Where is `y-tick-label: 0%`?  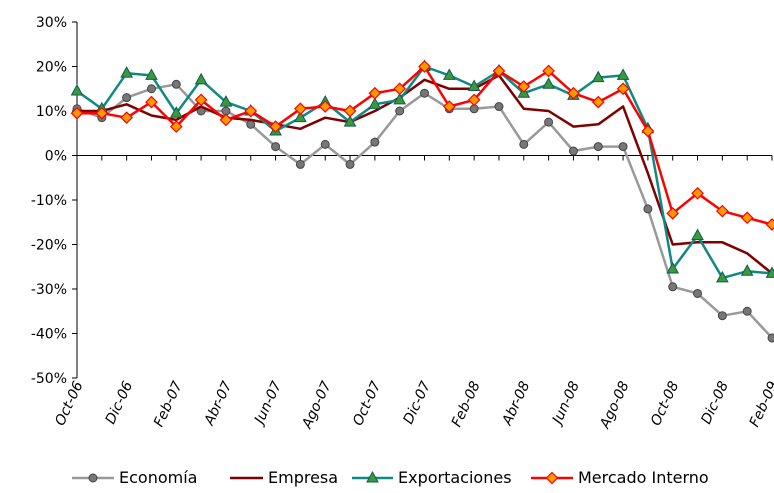
y-tick-label: 0% is located at coordinates (56, 157).